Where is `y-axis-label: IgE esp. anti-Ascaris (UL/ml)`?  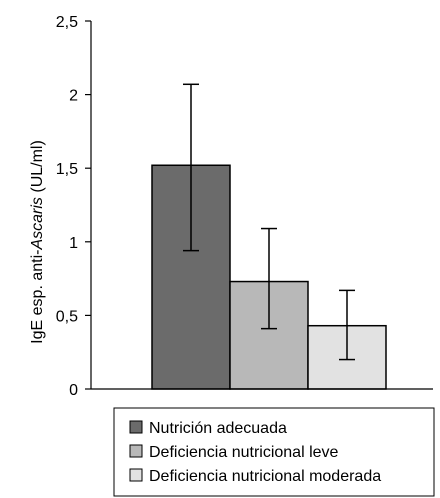
y-axis-label: IgE esp. anti-Ascaris (UL/ml) is located at coordinates (37, 242).